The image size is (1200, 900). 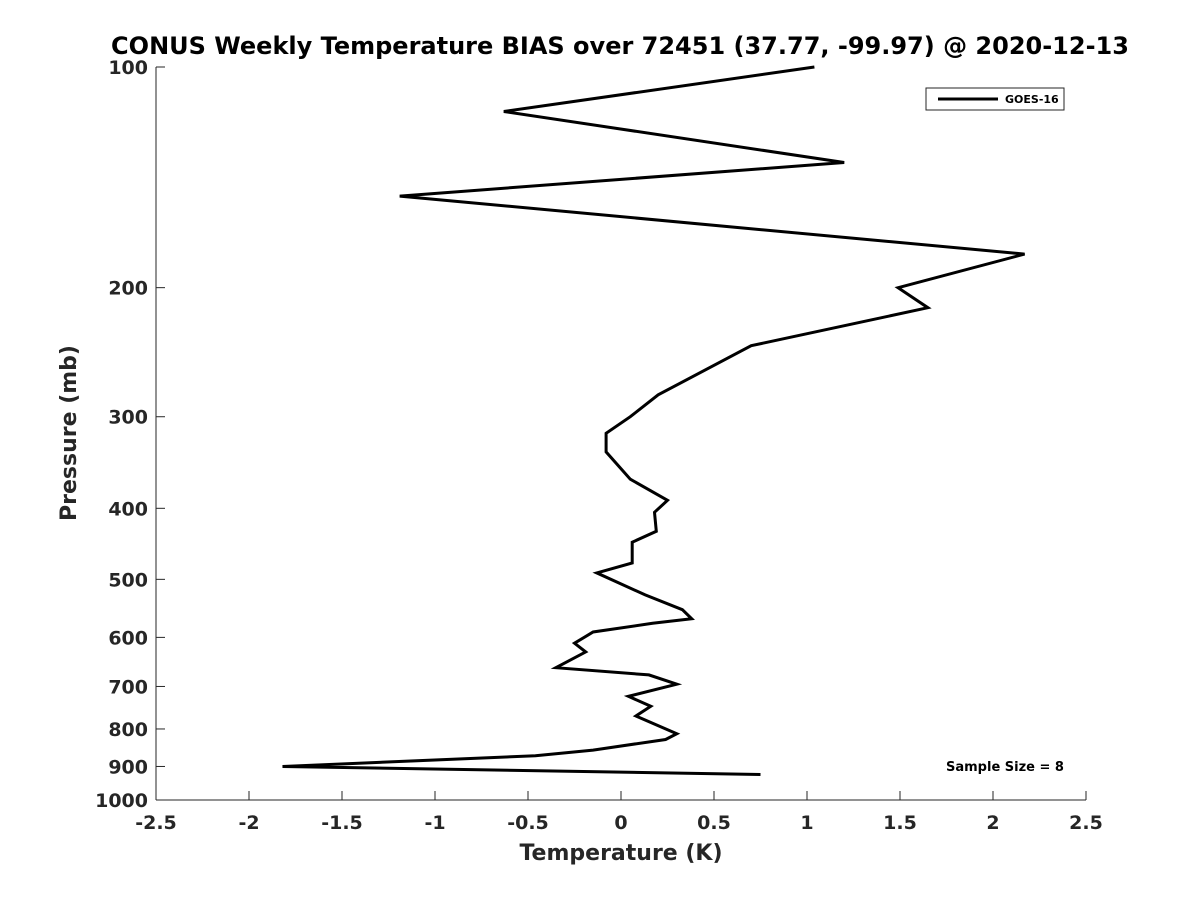 What do you see at coordinates (900, 823) in the screenshot?
I see `x-tick-label: 1.5` at bounding box center [900, 823].